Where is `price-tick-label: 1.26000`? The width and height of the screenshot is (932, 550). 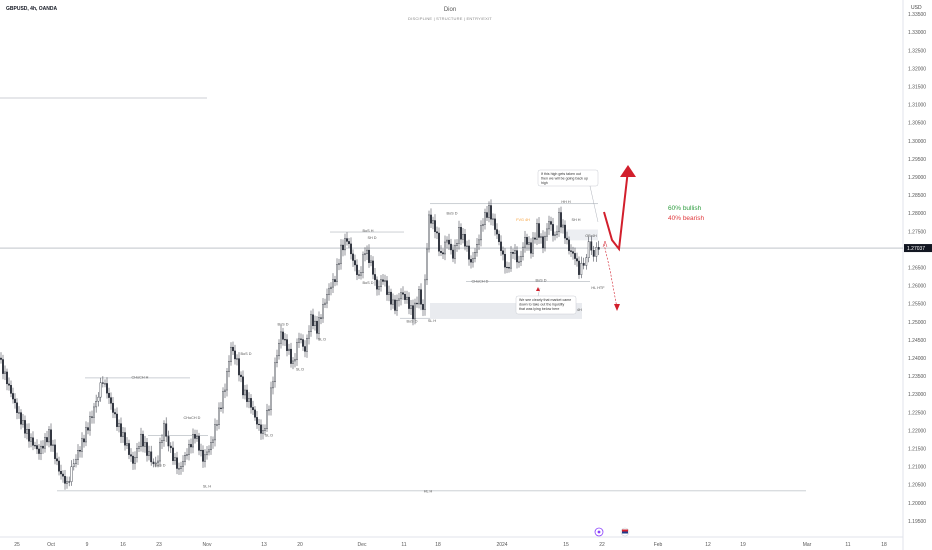 price-tick-label: 1.26000 is located at coordinates (917, 287).